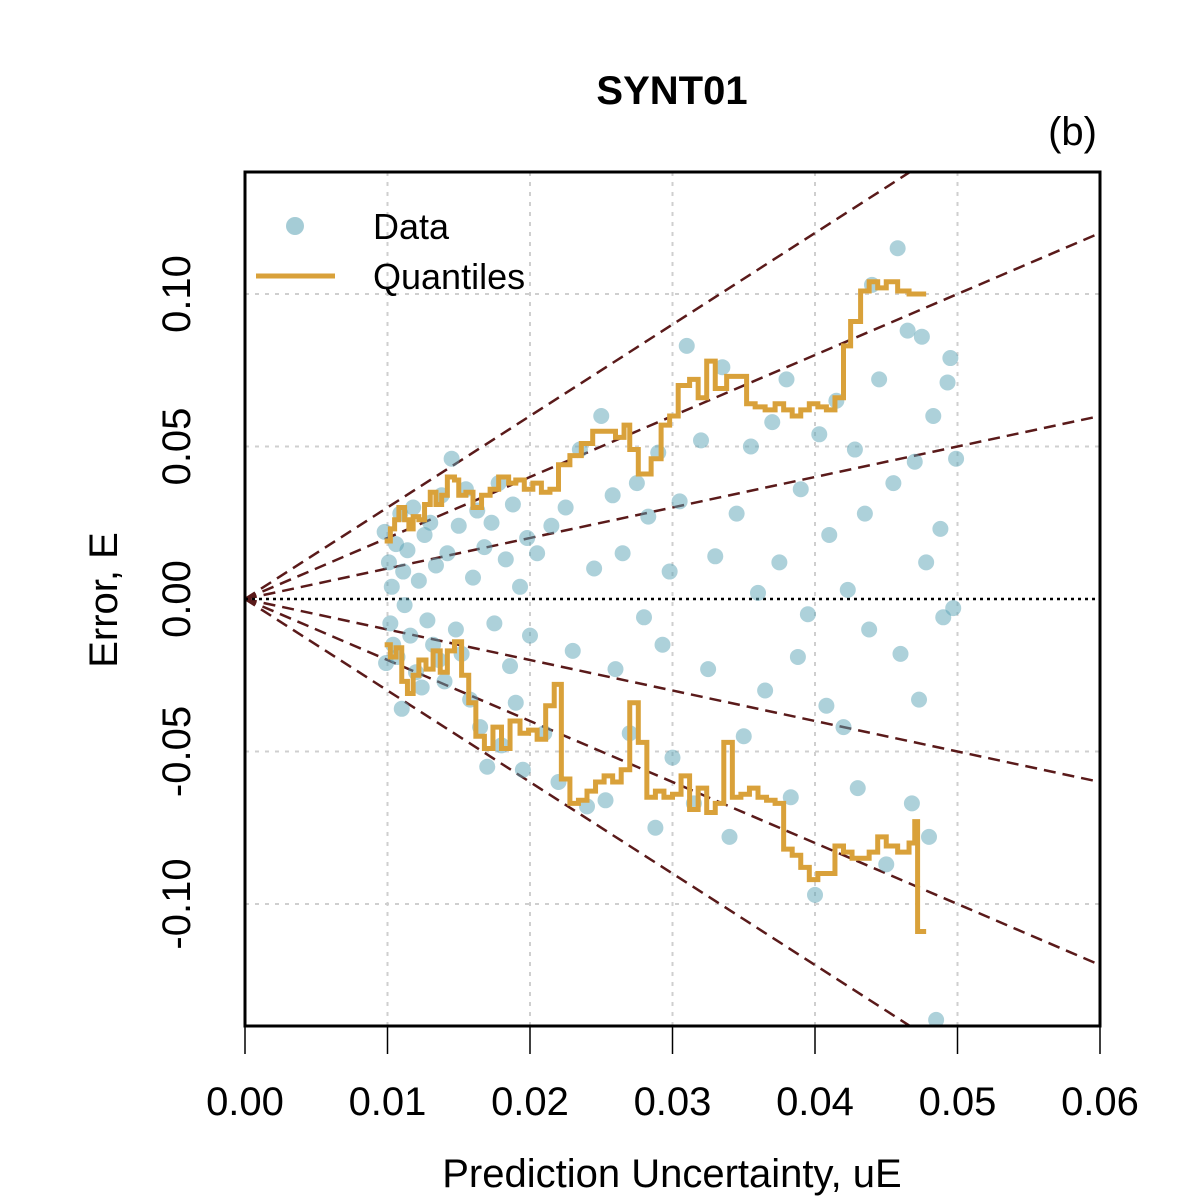  What do you see at coordinates (177, 903) in the screenshot?
I see `y-tick-label: -0.10` at bounding box center [177, 903].